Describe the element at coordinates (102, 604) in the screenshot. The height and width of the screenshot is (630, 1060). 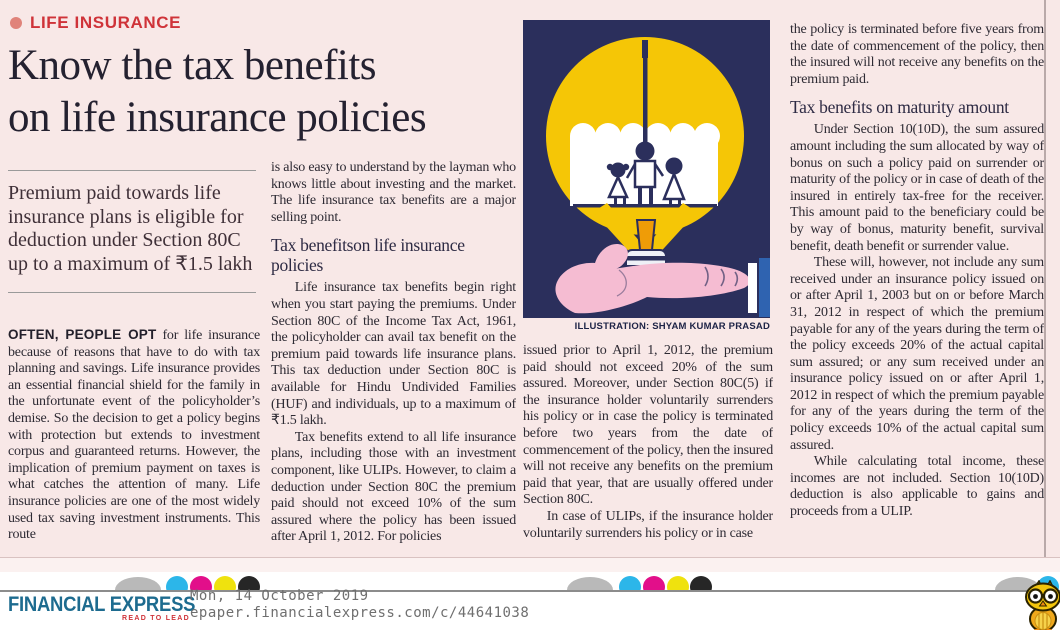
I see `brand-name: FINANCIAL EXPRESS` at that location.